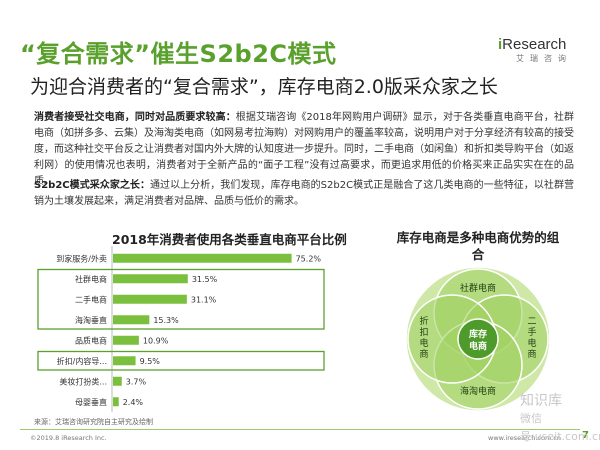  Describe the element at coordinates (150, 361) in the screenshot. I see `value-label: 9.5%` at that location.